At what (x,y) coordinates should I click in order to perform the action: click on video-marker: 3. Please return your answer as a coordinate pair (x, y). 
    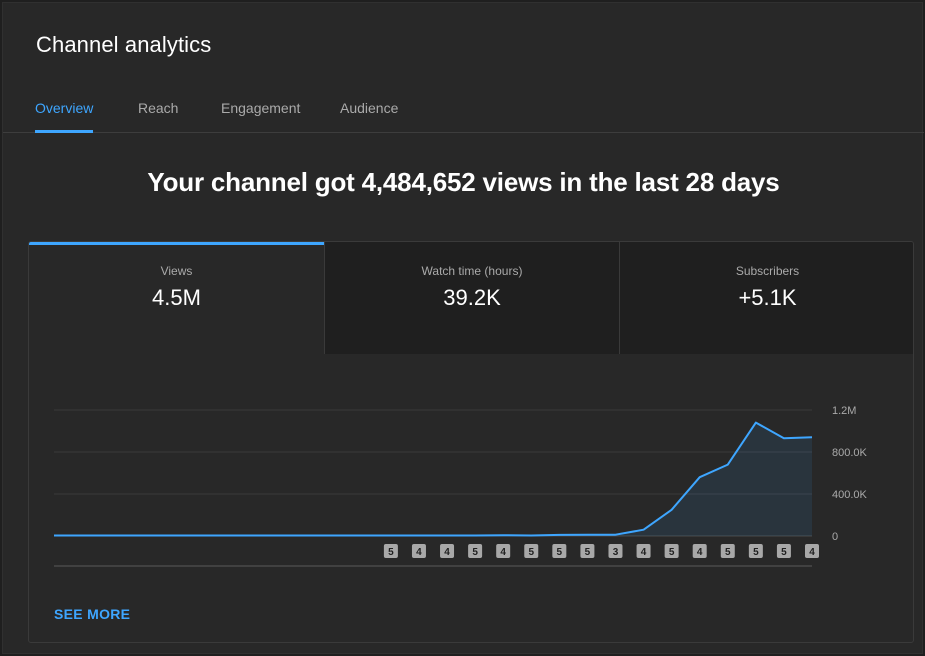
    Looking at the image, I should click on (615, 551).